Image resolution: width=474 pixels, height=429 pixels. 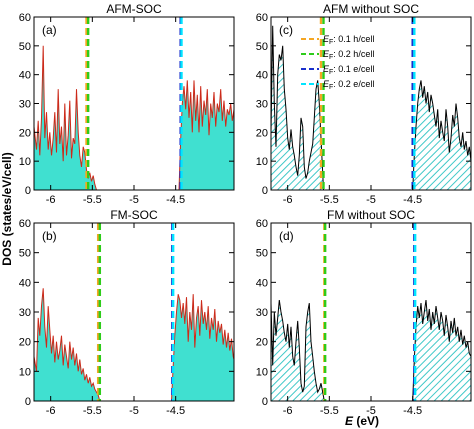 What do you see at coordinates (366, 421) in the screenshot?
I see `x-axis-label-unit: (eV)` at bounding box center [366, 421].